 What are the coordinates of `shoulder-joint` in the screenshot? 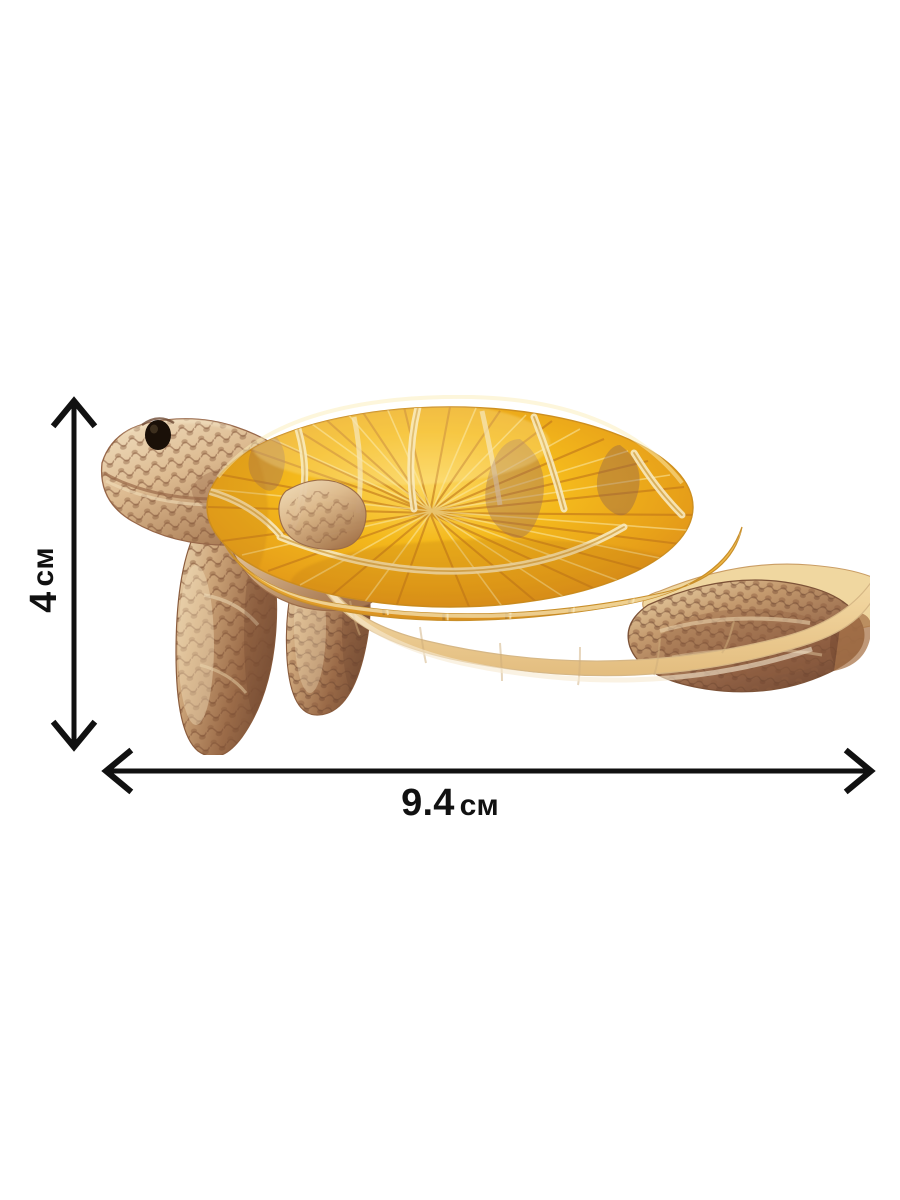 It's located at (322, 515).